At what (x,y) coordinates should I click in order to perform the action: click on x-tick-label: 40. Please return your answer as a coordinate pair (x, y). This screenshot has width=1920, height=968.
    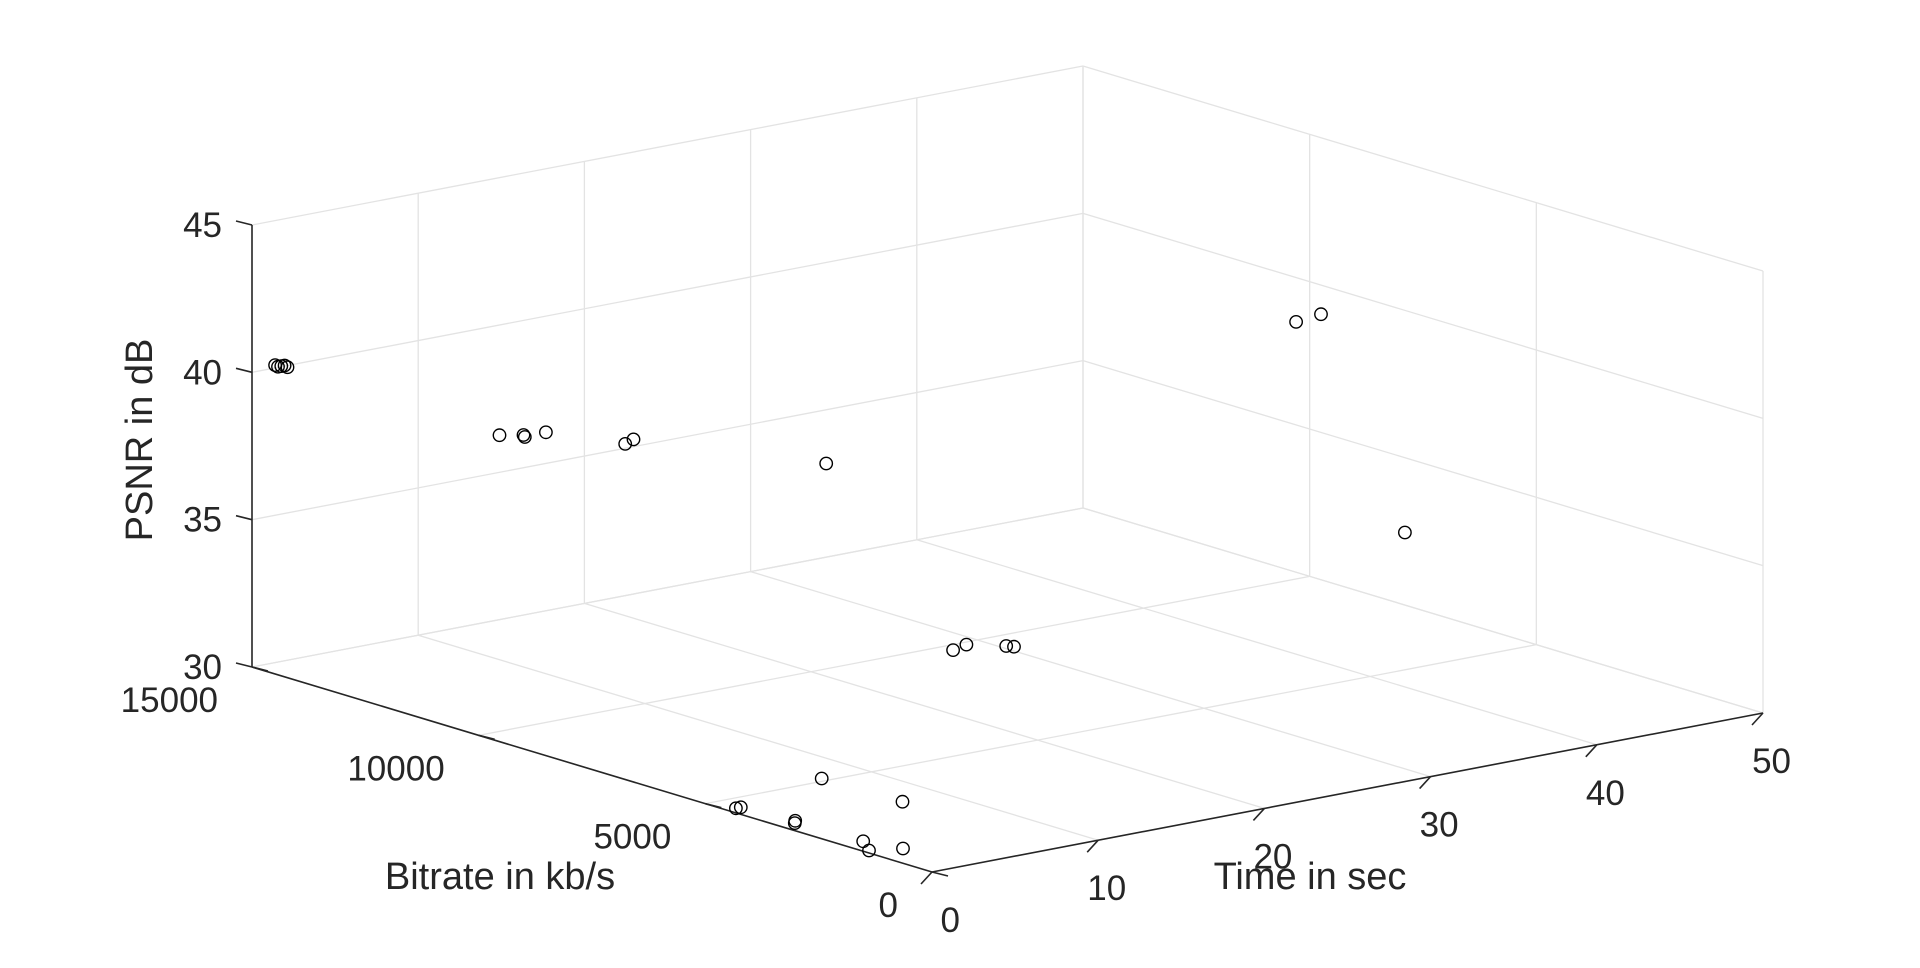
    Looking at the image, I should click on (1605, 793).